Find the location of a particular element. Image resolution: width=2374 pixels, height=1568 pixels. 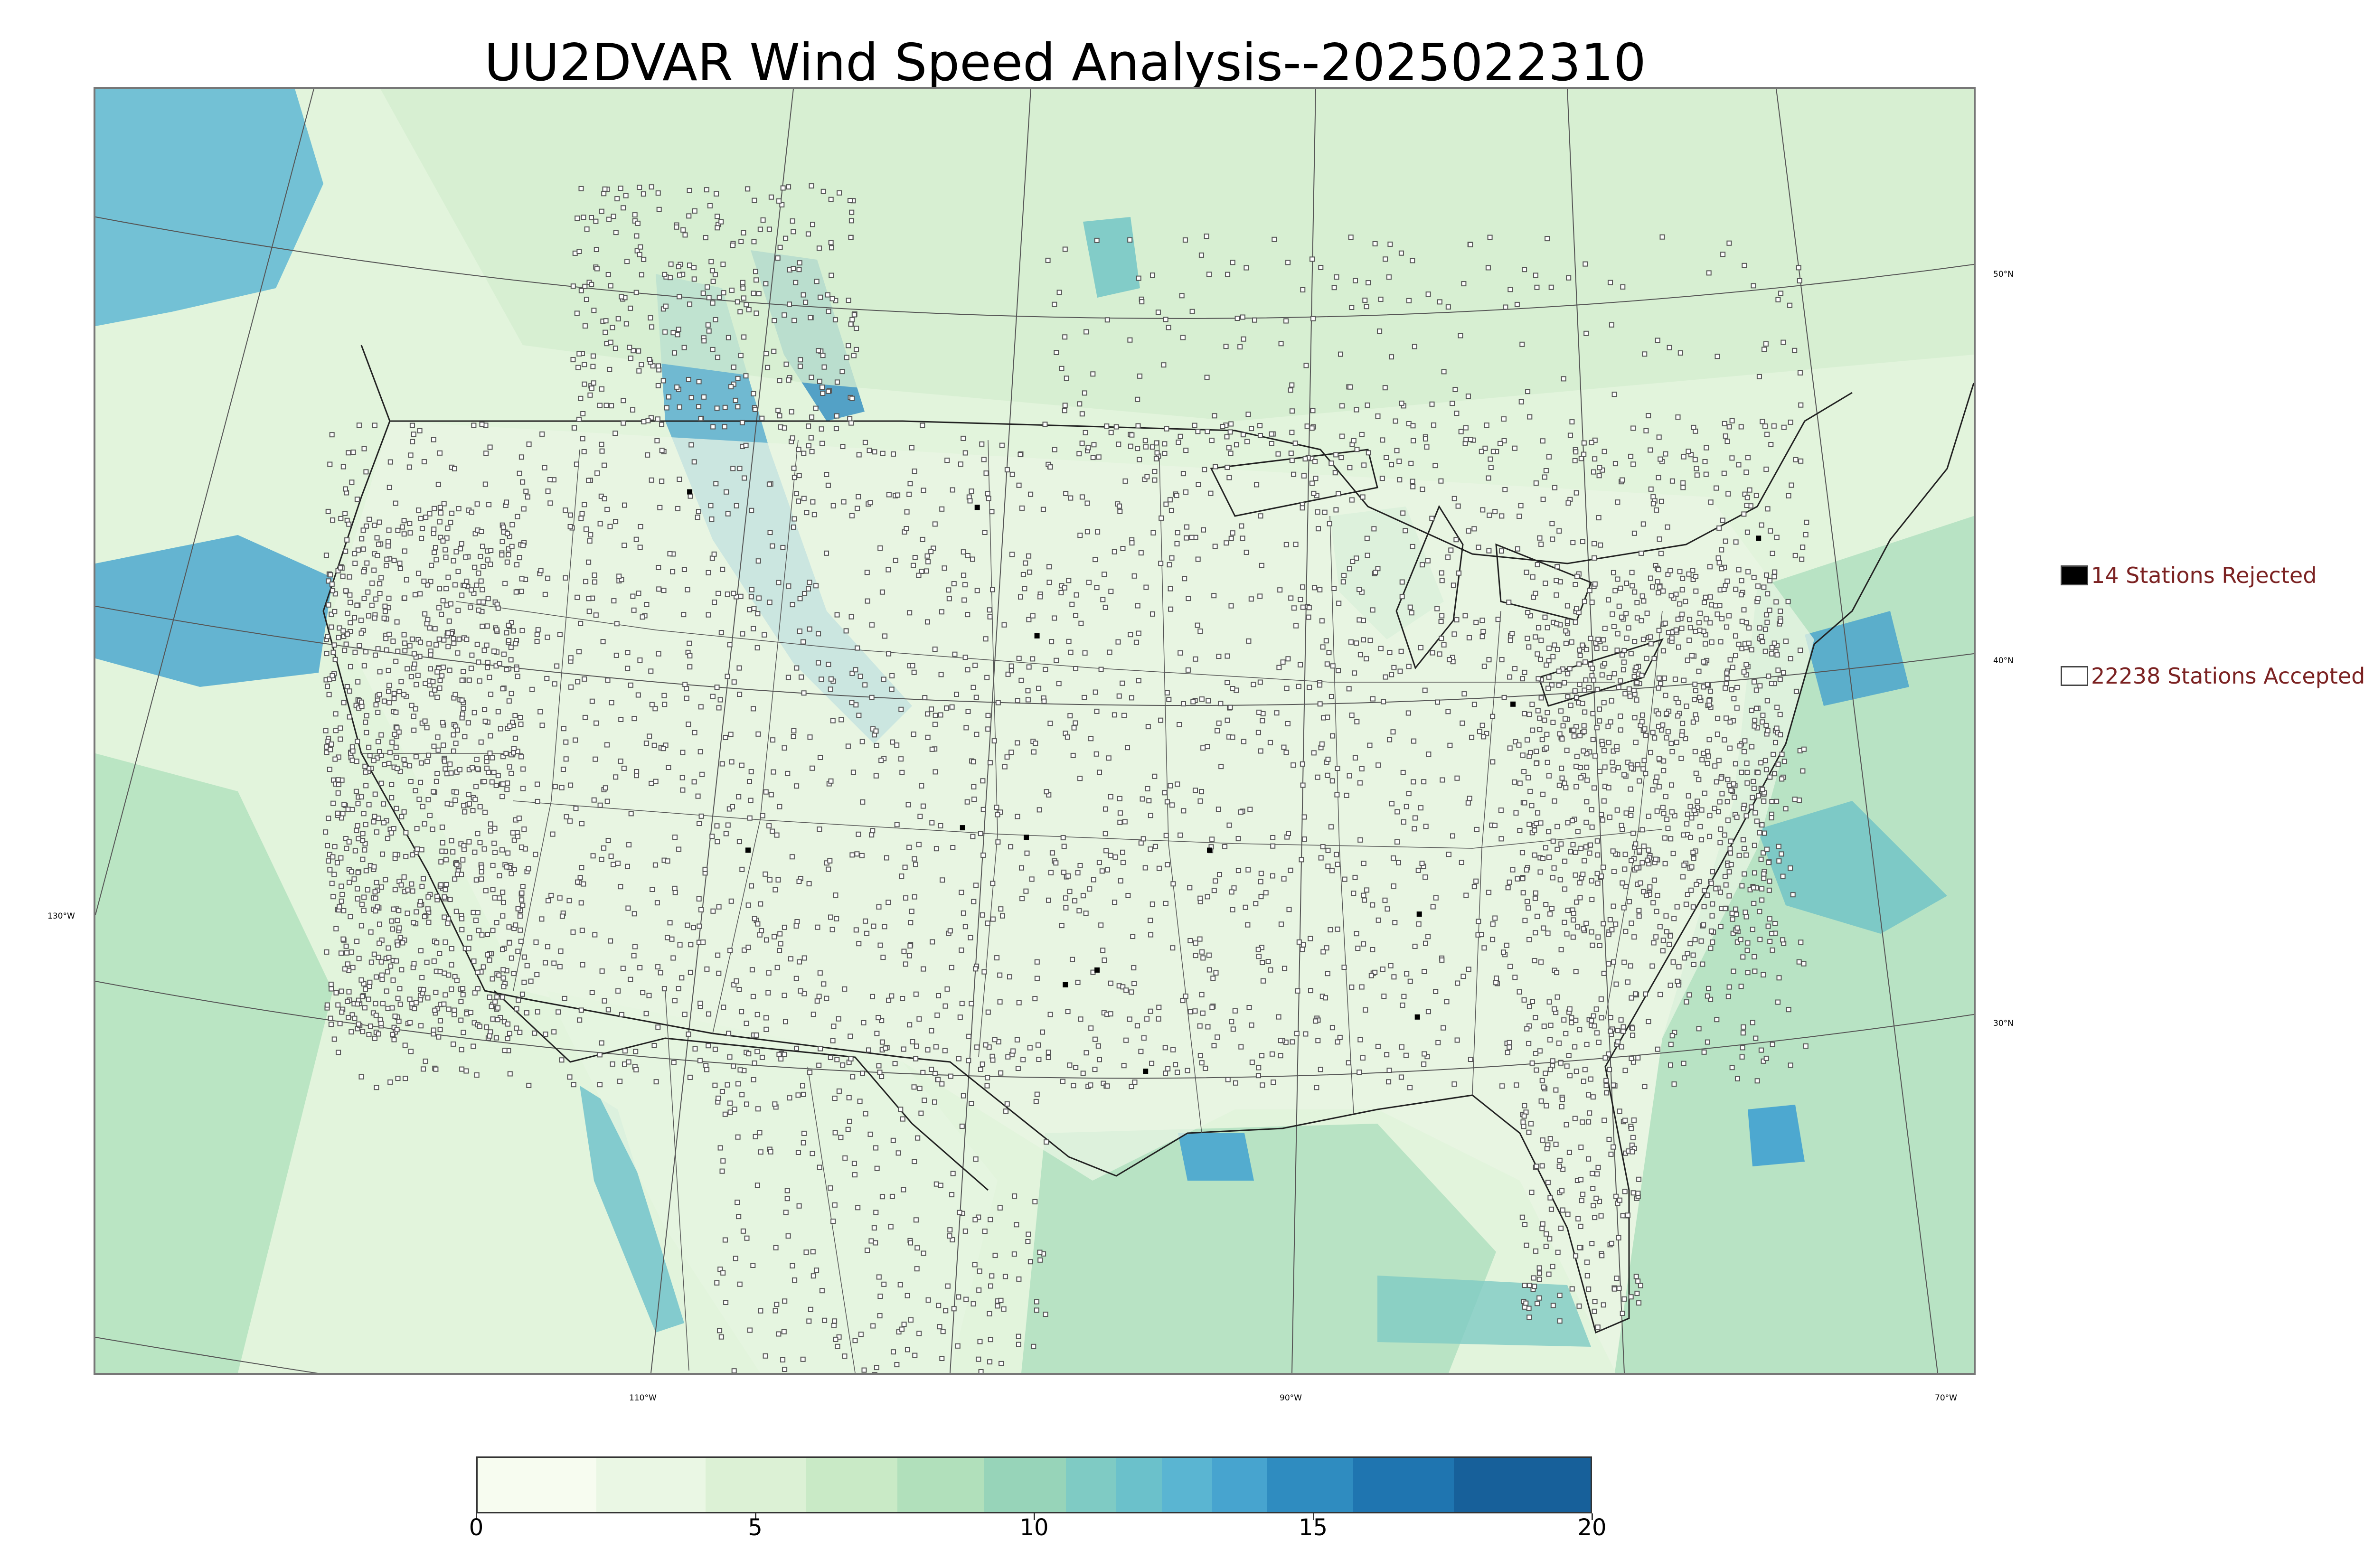

state-line-b is located at coordinates (1088, 825).